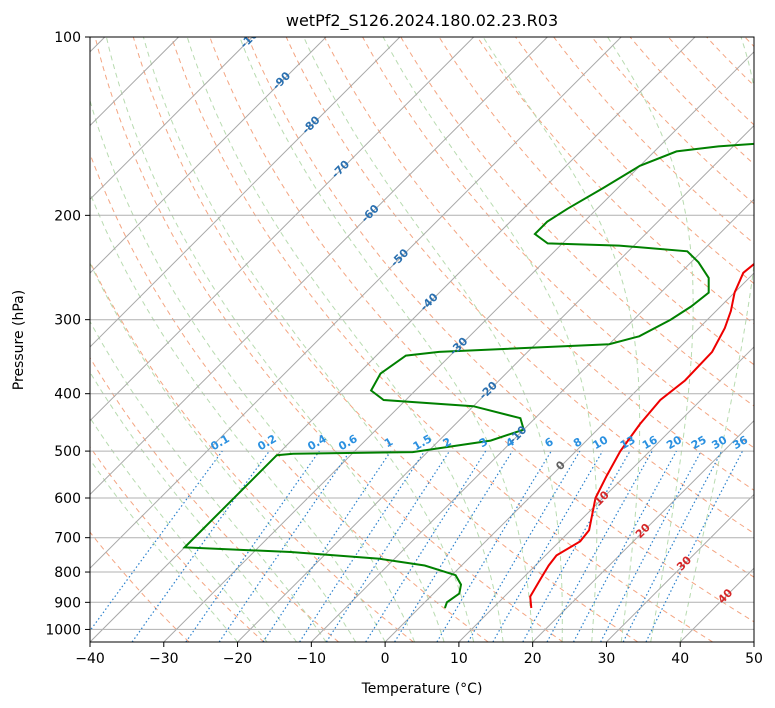 The height and width of the screenshot is (708, 775). I want to click on x-tick-label: −40, so click(90, 659).